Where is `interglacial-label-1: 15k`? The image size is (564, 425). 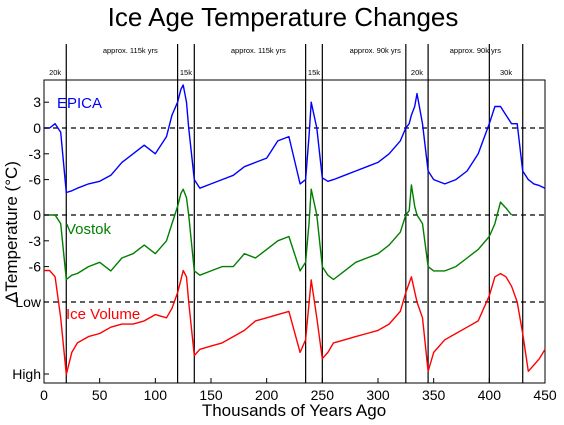
interglacial-label-1: 15k is located at coordinates (186, 72).